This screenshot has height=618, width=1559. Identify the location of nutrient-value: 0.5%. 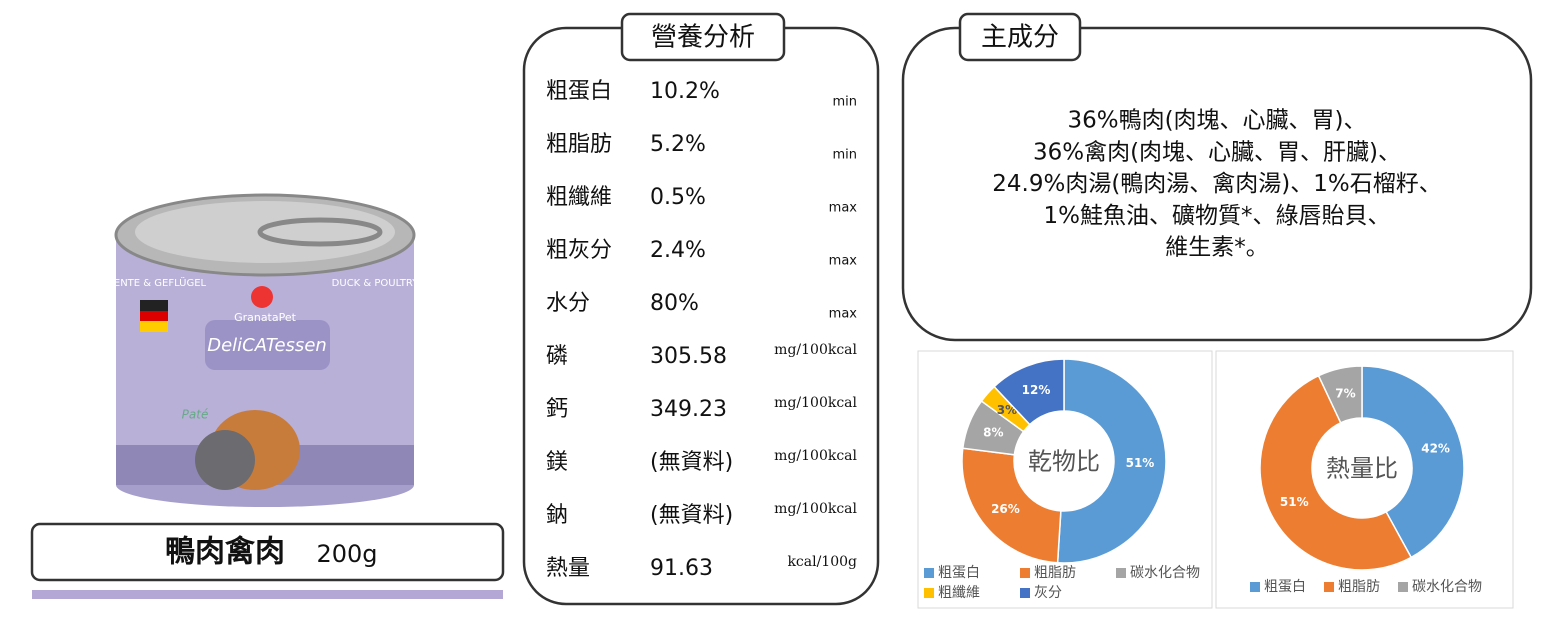
(678, 197).